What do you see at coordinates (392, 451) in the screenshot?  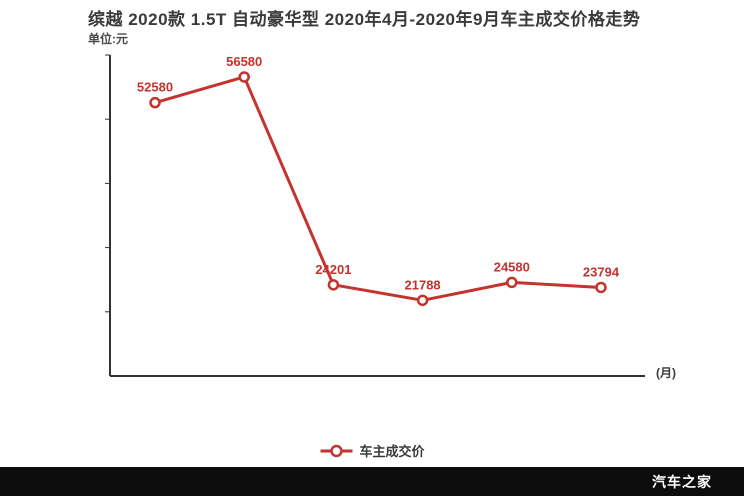 I see `legend-label: 车主成交价` at bounding box center [392, 451].